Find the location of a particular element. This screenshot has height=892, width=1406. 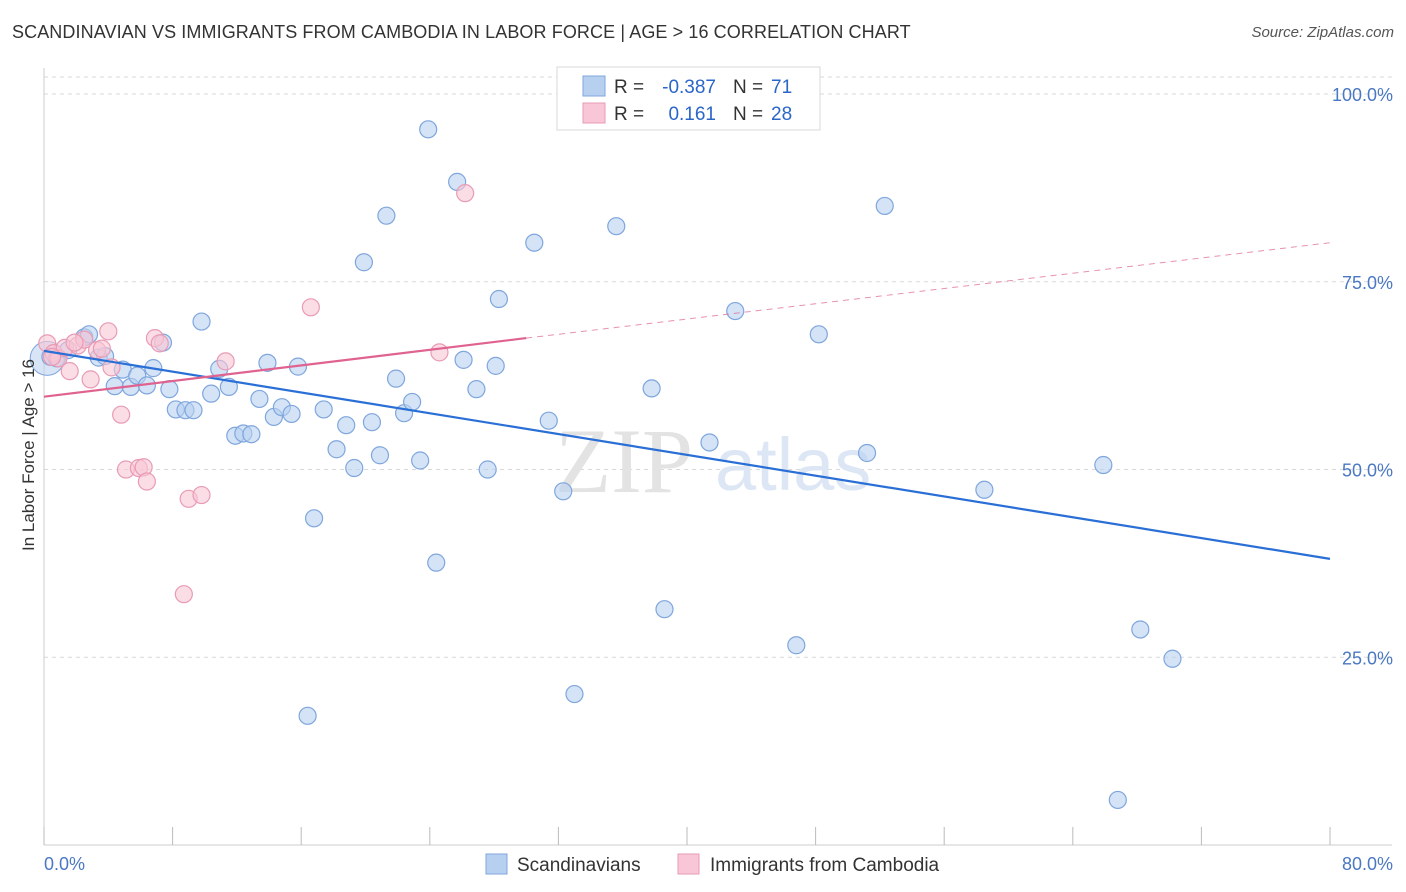

watermark: ZIP atlas is located at coordinates (713, 461).